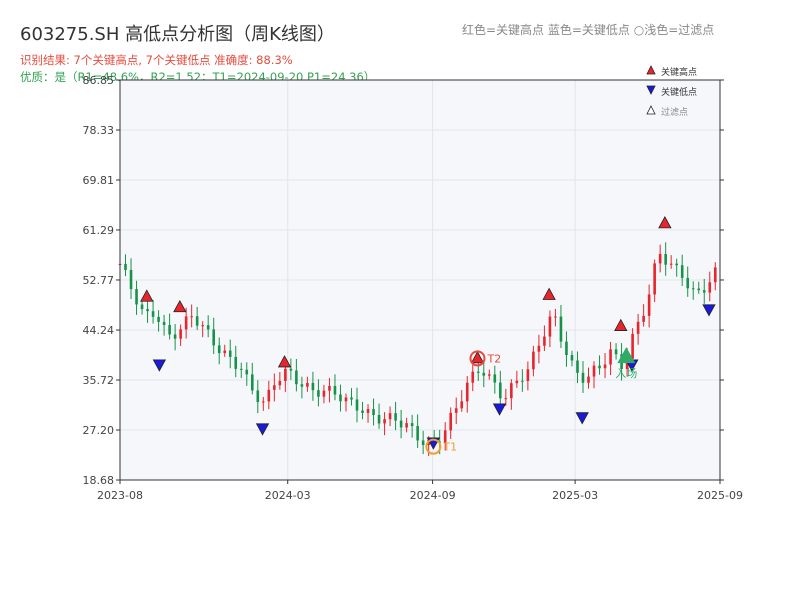  Describe the element at coordinates (679, 92) in the screenshot. I see `legend-low-label: 关键低点` at that location.